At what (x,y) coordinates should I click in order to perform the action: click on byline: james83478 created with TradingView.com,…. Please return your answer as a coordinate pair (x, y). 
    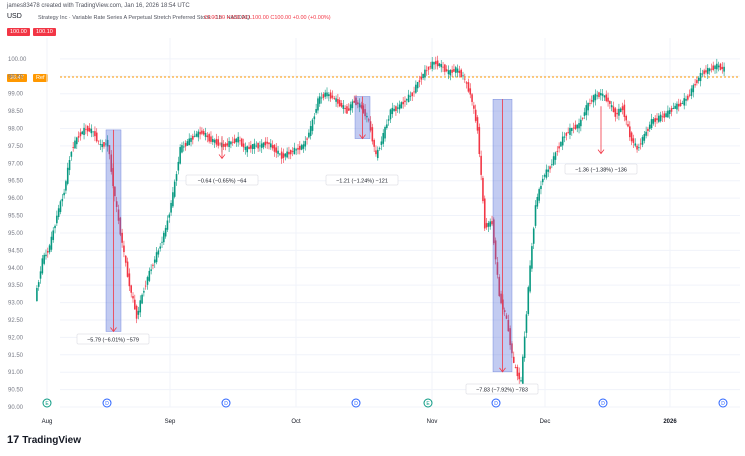
    Looking at the image, I should click on (98, 6).